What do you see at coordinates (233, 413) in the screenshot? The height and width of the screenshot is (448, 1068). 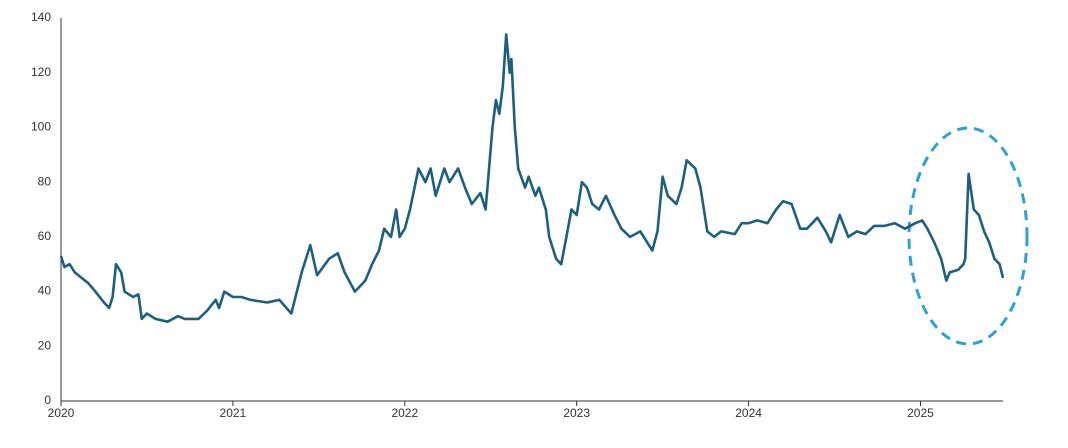 I see `x-tick-label: 2021` at bounding box center [233, 413].